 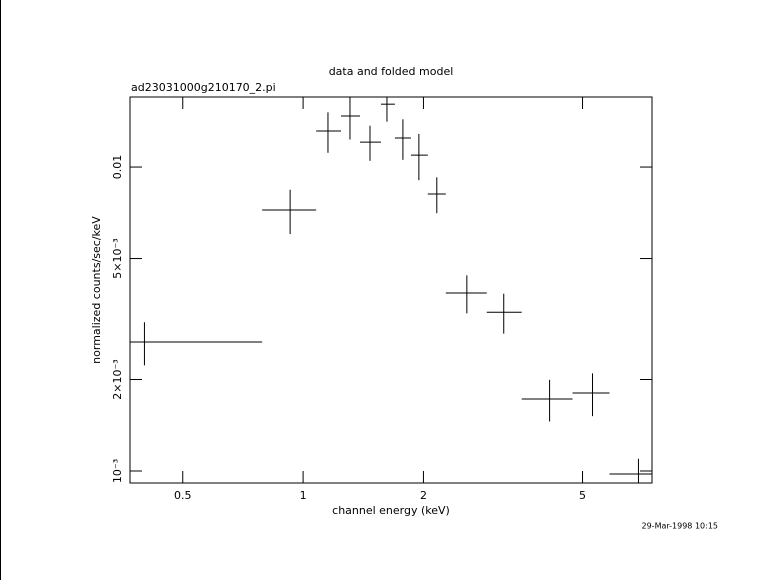 What do you see at coordinates (117, 167) in the screenshot?
I see `y-tick-label: 0.01` at bounding box center [117, 167].